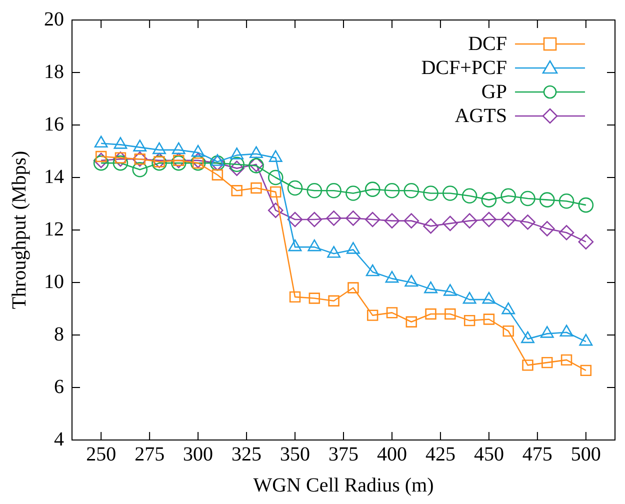 This screenshot has width=625, height=504. What do you see at coordinates (464, 68) in the screenshot?
I see `legend-label: DCF+PCF` at bounding box center [464, 68].